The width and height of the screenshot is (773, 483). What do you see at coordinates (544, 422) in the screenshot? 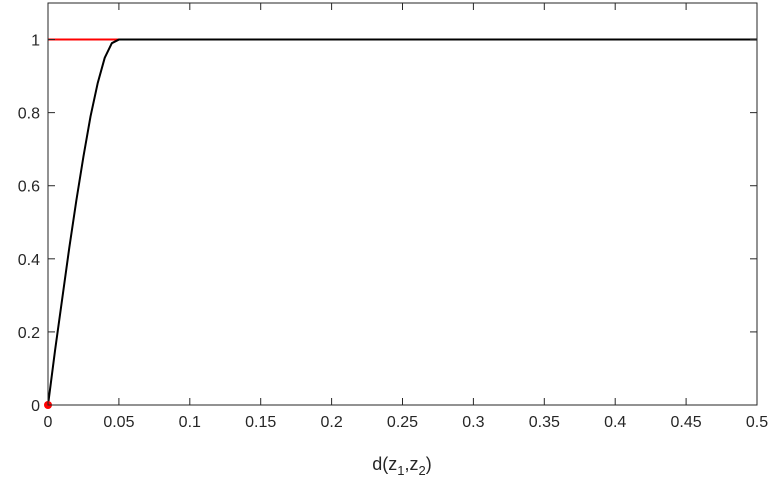
I see `x-tick-label: 0.35` at bounding box center [544, 422].